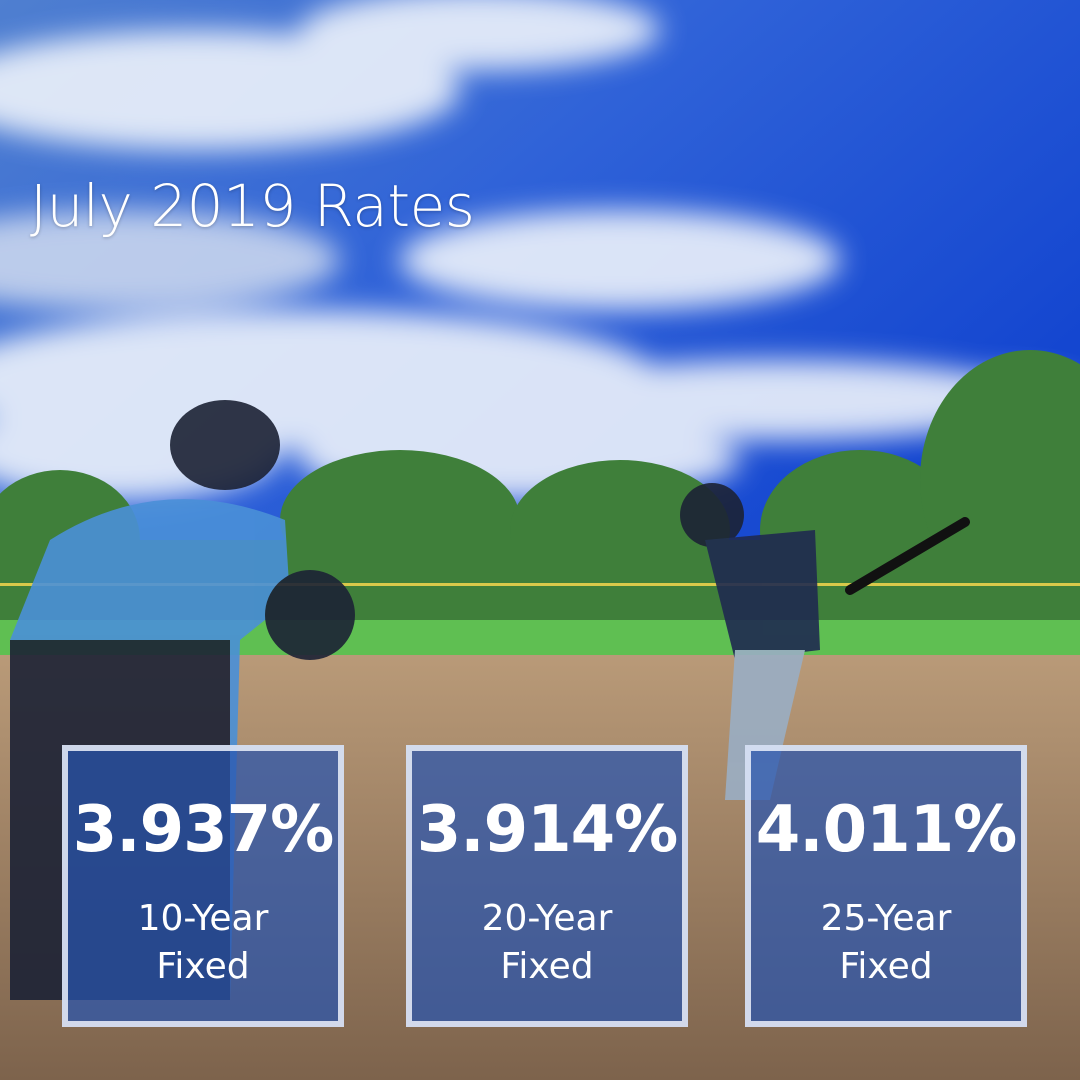 The height and width of the screenshot is (1080, 1080). What do you see at coordinates (547, 942) in the screenshot?
I see `rate-label: 20-Year Fixed` at bounding box center [547, 942].